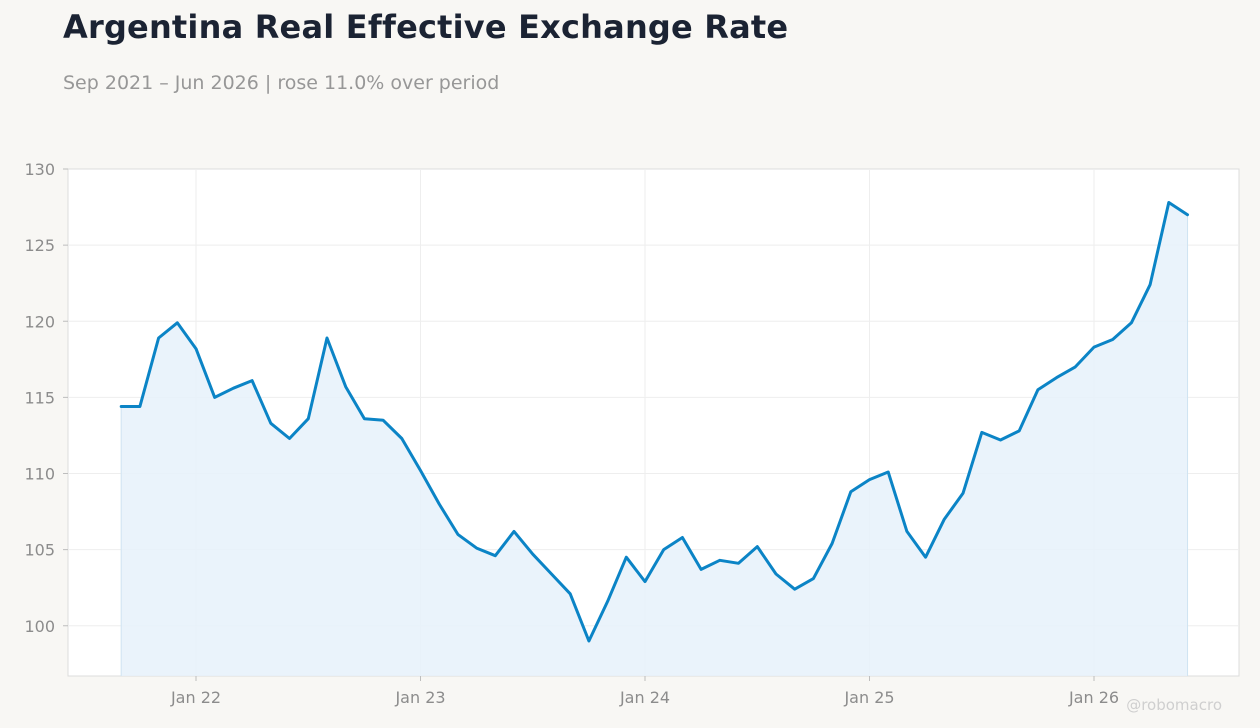 The height and width of the screenshot is (728, 1260). I want to click on chart-title: Argentina Real Effective Exchange Rate, so click(426, 27).